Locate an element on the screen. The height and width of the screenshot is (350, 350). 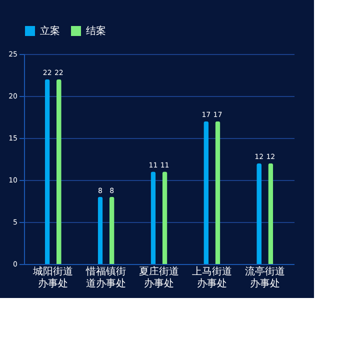
legend-label: 结案 is located at coordinates (96, 31).